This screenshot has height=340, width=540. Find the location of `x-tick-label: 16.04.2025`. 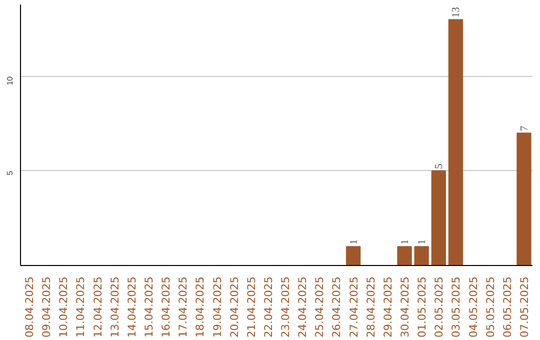

x-tick-label: 16.04.2025 is located at coordinates (166, 307).